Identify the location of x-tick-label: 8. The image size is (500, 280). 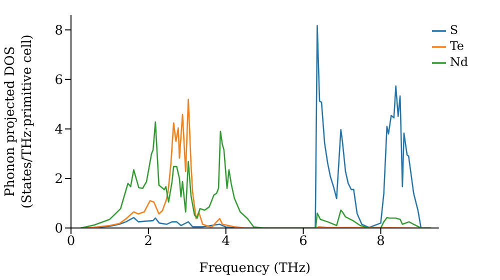
(380, 242).